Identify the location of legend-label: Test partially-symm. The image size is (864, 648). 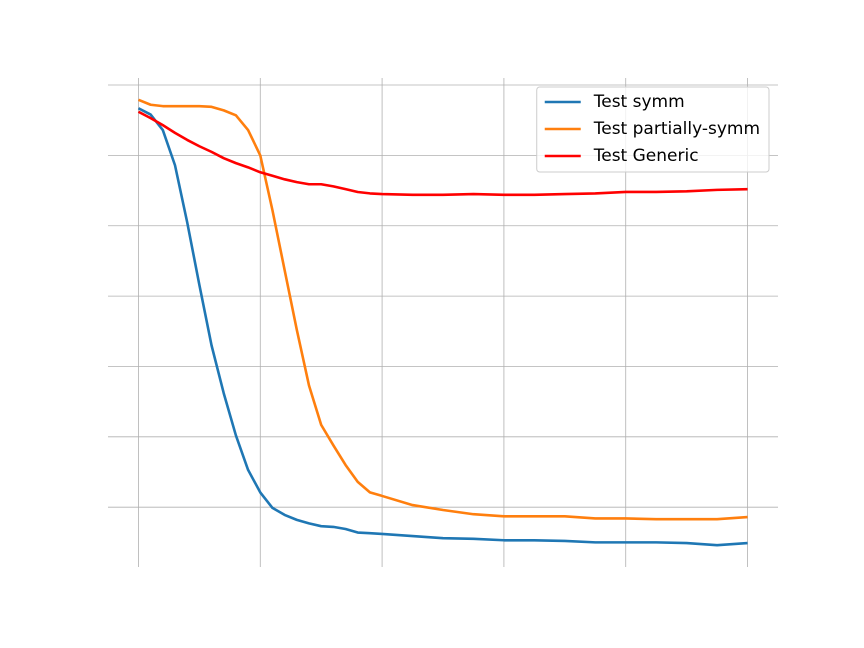
(676, 129).